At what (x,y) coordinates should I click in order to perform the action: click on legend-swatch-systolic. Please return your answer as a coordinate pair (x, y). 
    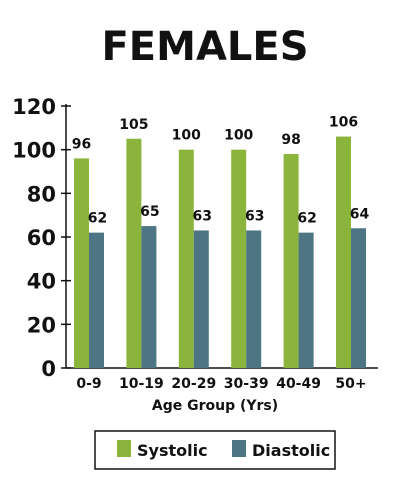
    Looking at the image, I should click on (124, 448).